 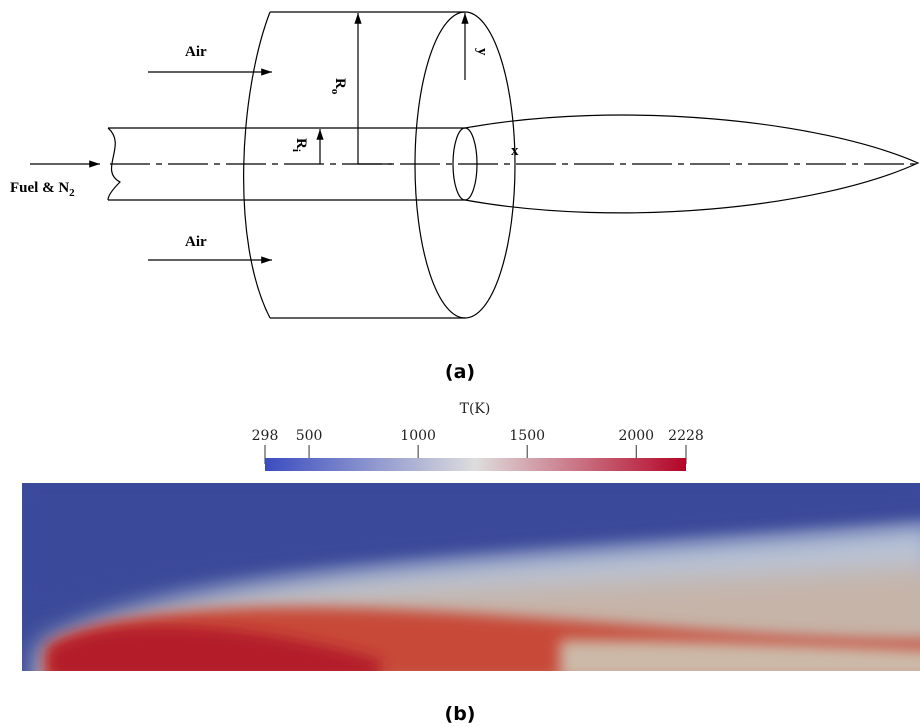 What do you see at coordinates (475, 409) in the screenshot?
I see `colorbar-title: T(K)` at bounding box center [475, 409].